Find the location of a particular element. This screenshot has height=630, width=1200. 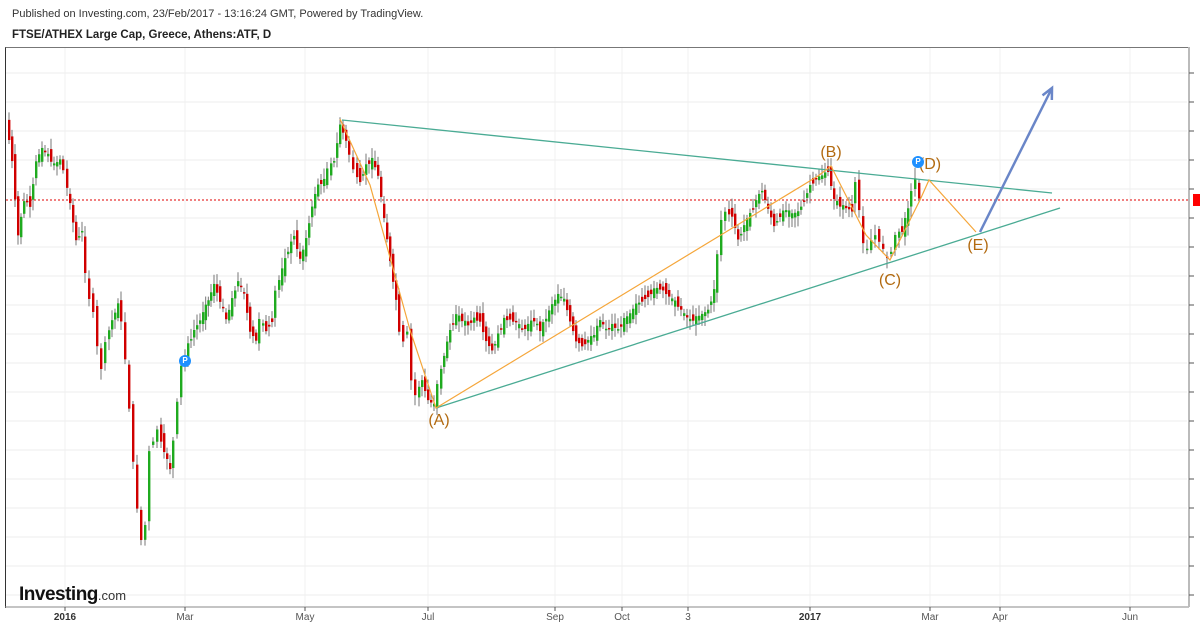

wave-label: (E) is located at coordinates (978, 245).